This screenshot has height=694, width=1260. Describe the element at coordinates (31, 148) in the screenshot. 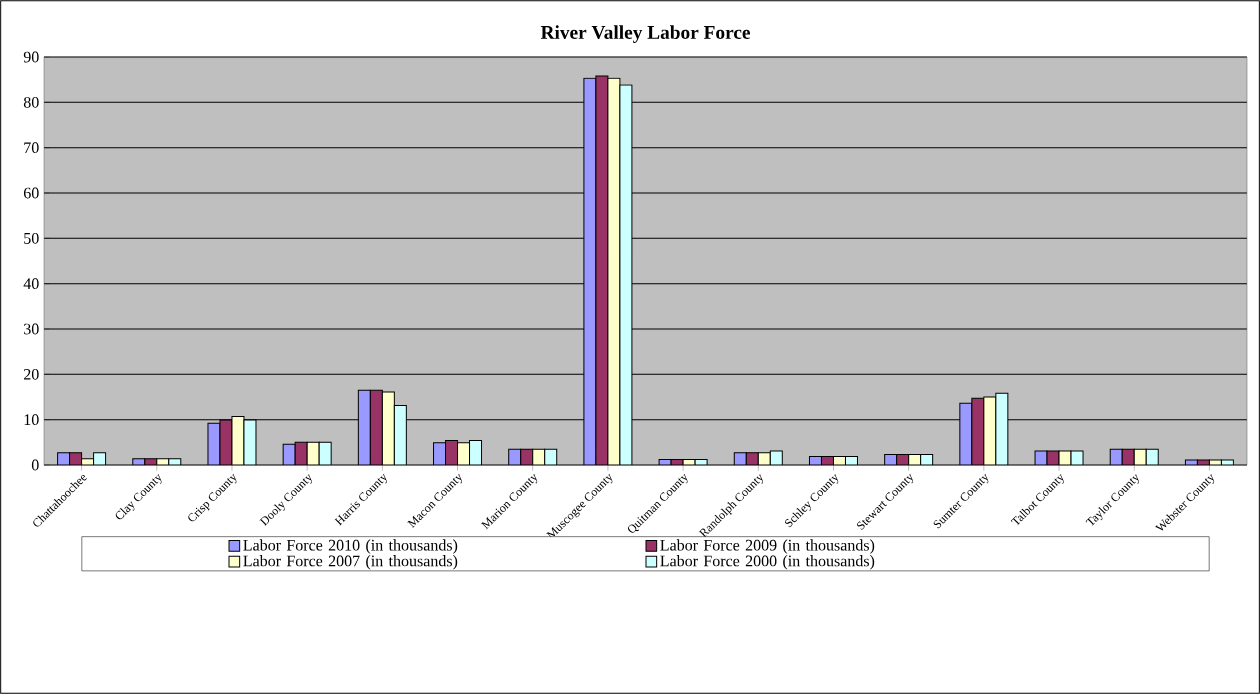

I see `y-tick-label: 70` at that location.